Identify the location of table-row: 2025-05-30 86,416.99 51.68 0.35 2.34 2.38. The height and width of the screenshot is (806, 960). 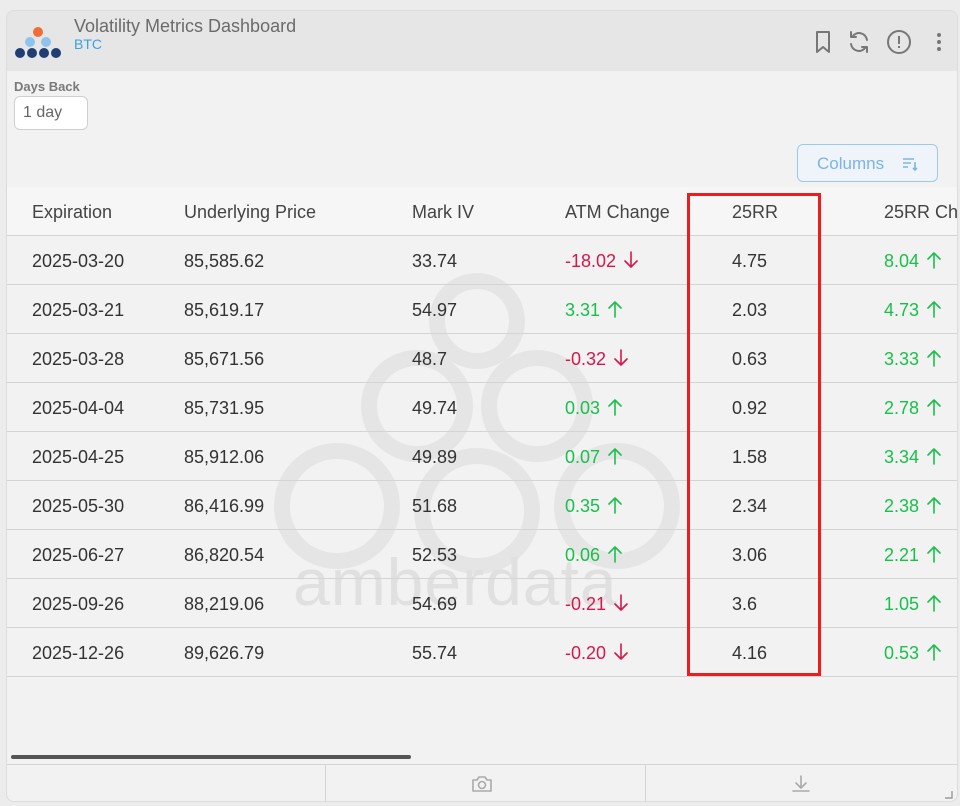
(482, 505).